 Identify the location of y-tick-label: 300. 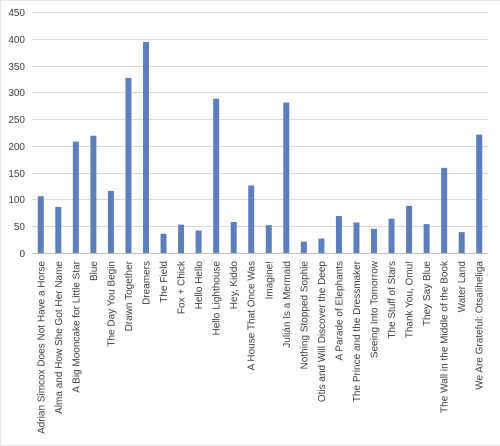
(16, 93).